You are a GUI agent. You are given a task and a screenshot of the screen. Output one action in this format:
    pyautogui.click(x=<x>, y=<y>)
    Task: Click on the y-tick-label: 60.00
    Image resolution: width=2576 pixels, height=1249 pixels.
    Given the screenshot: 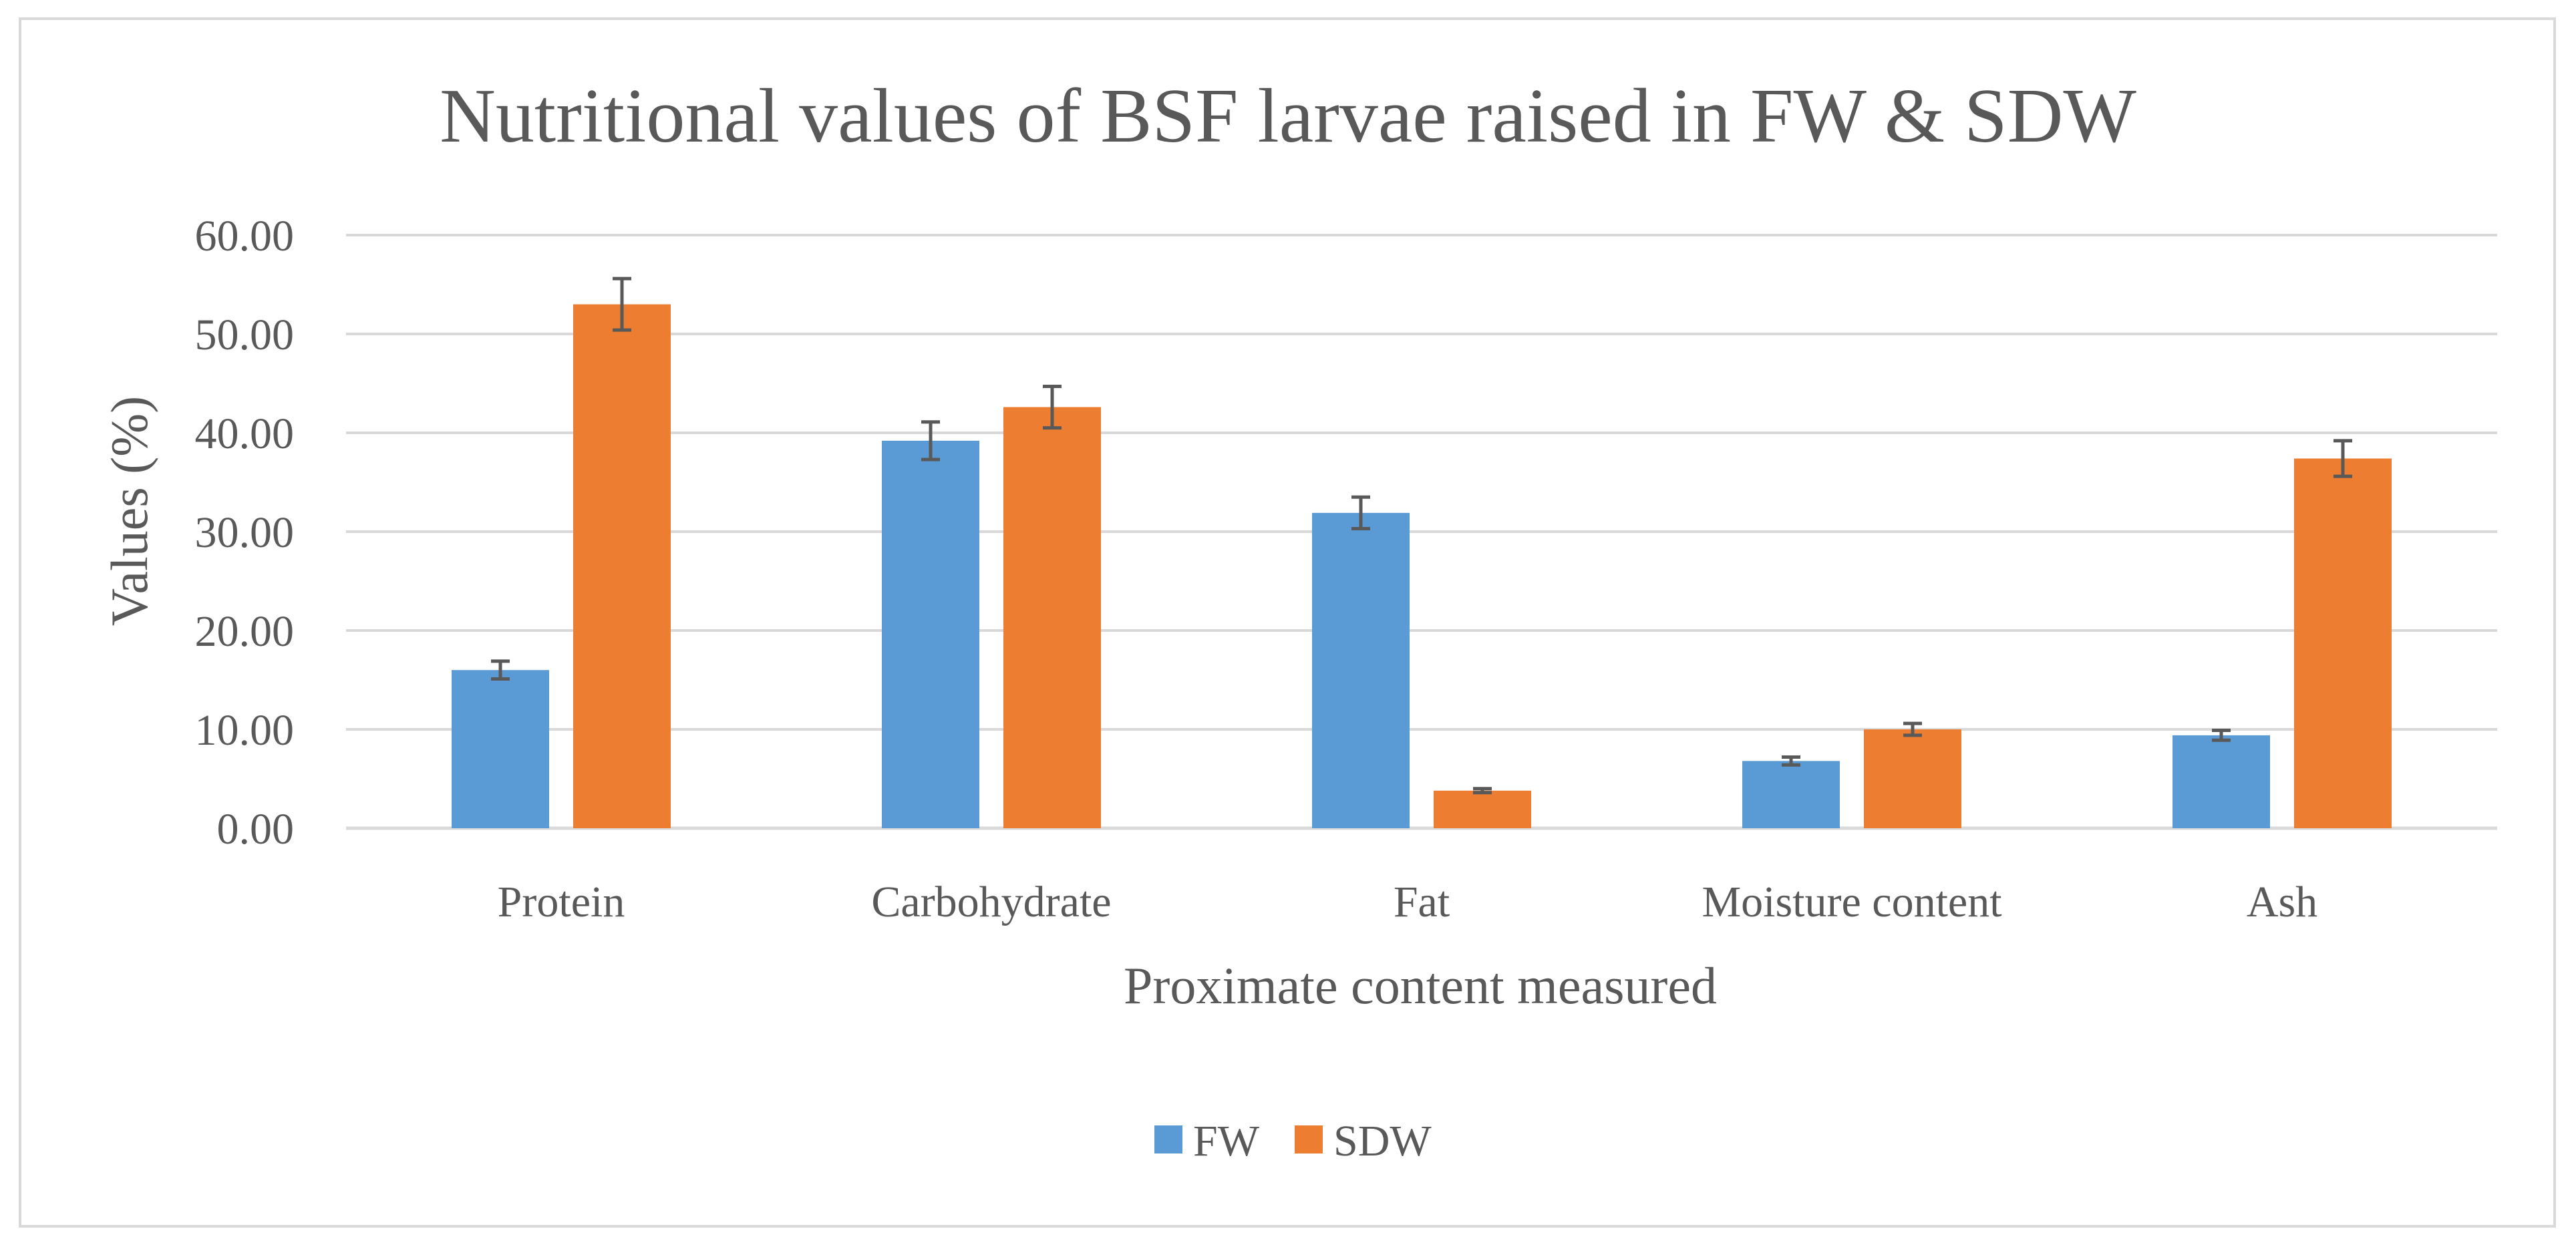 What is the action you would take?
    pyautogui.click(x=245, y=236)
    